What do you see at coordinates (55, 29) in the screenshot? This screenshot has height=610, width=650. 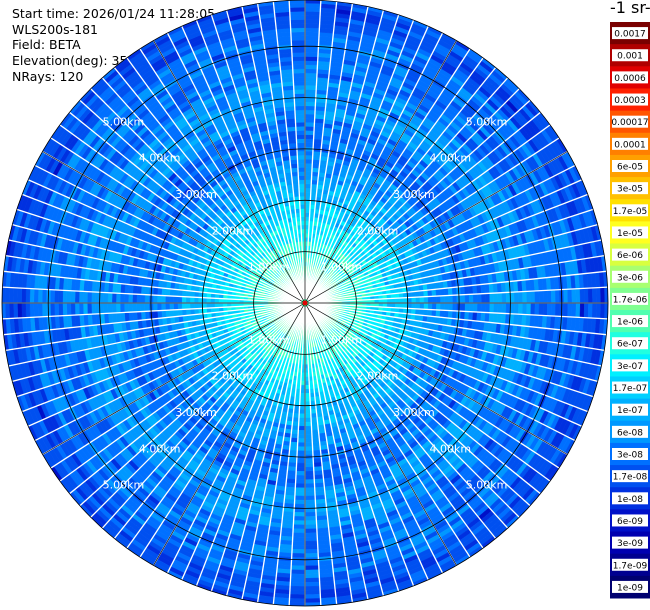 I see `meta-instrument: WLS200s-181` at bounding box center [55, 29].